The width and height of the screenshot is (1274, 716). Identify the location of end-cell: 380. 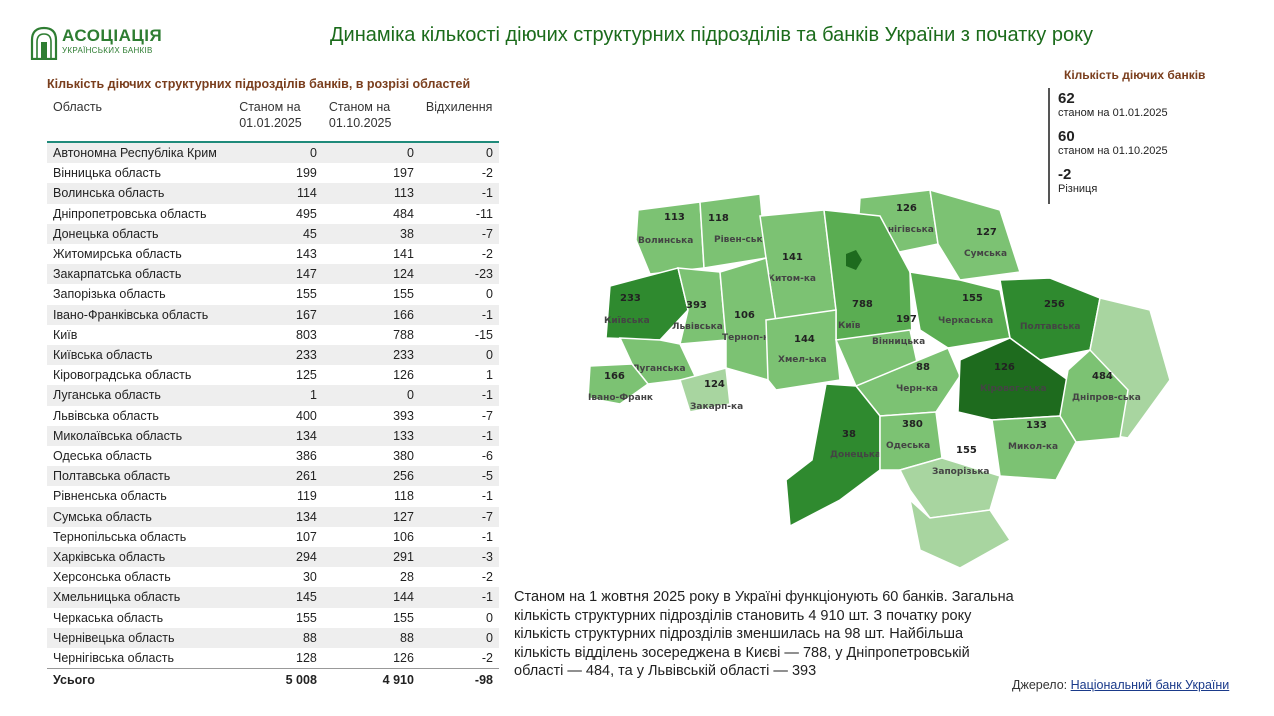
(403, 456).